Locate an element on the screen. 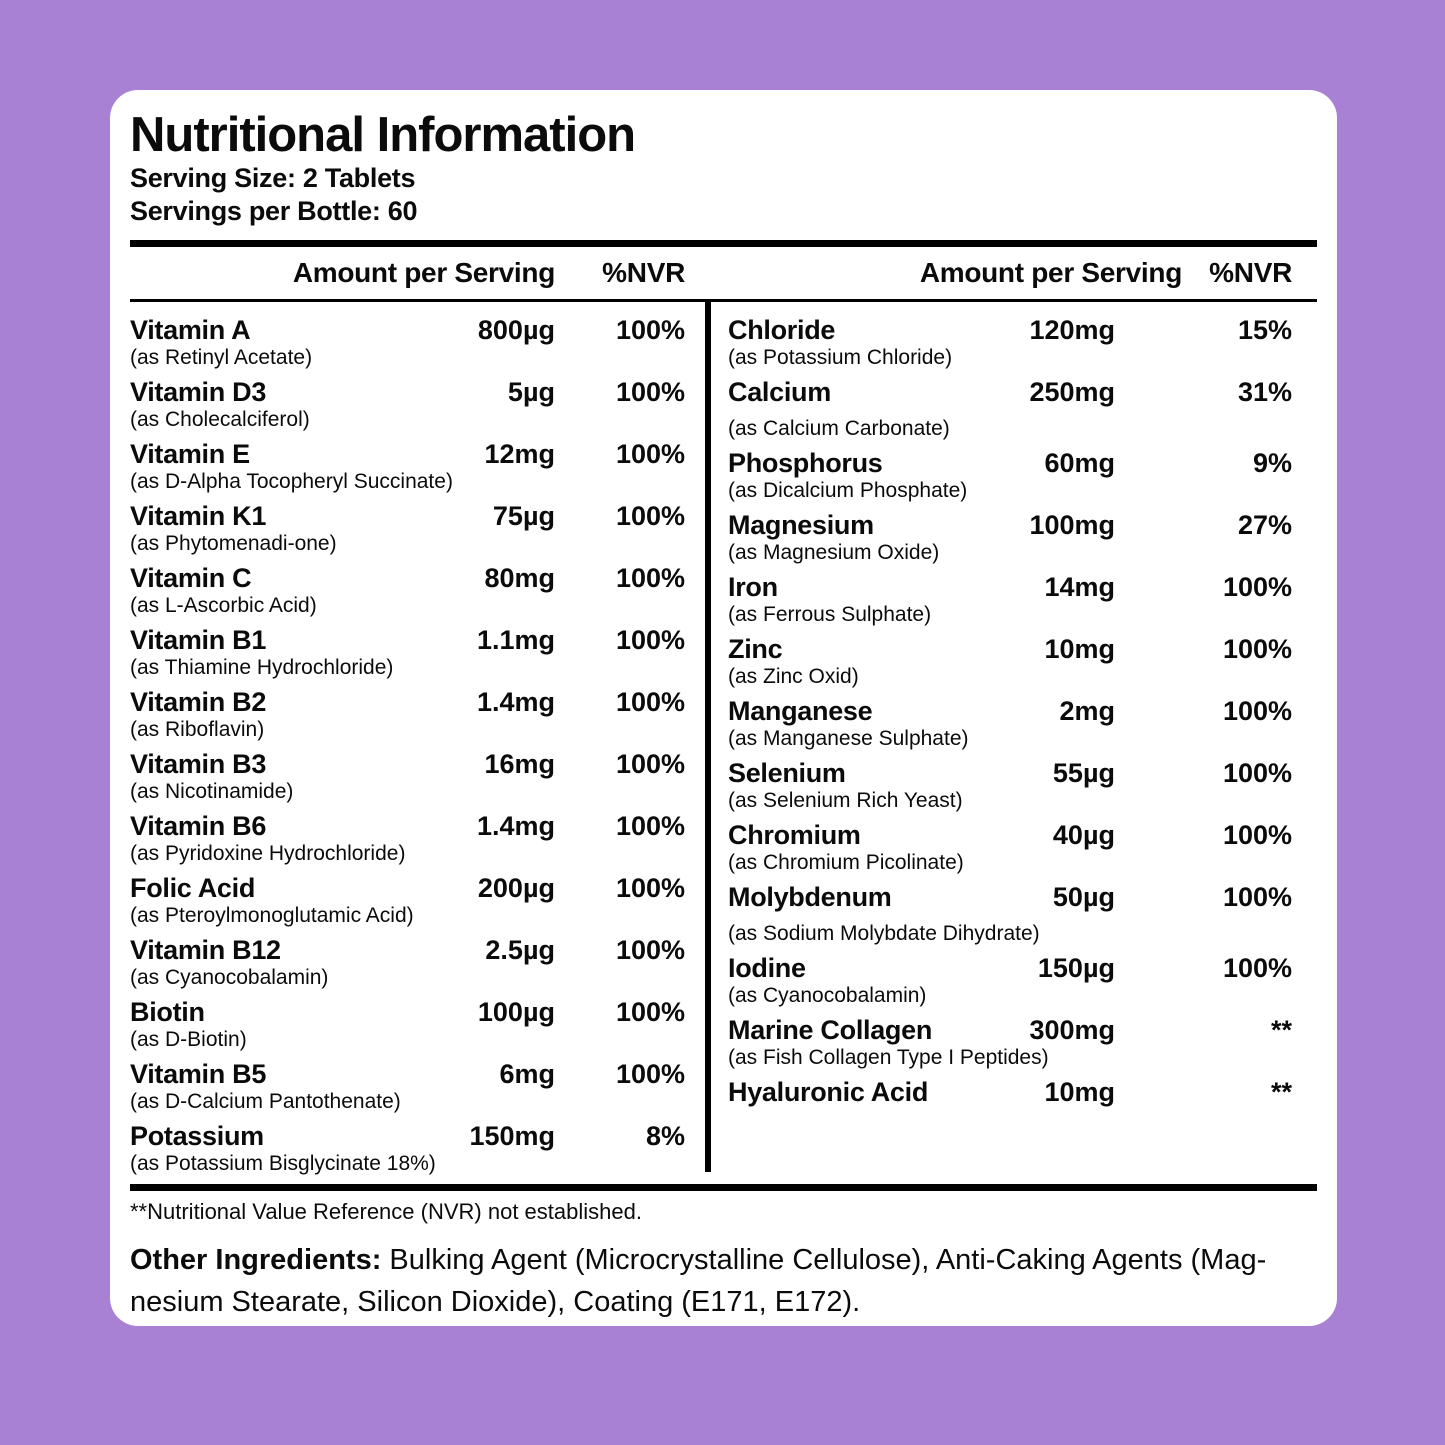 The height and width of the screenshot is (1445, 1445). nutrient-amount: 120mg is located at coordinates (1072, 330).